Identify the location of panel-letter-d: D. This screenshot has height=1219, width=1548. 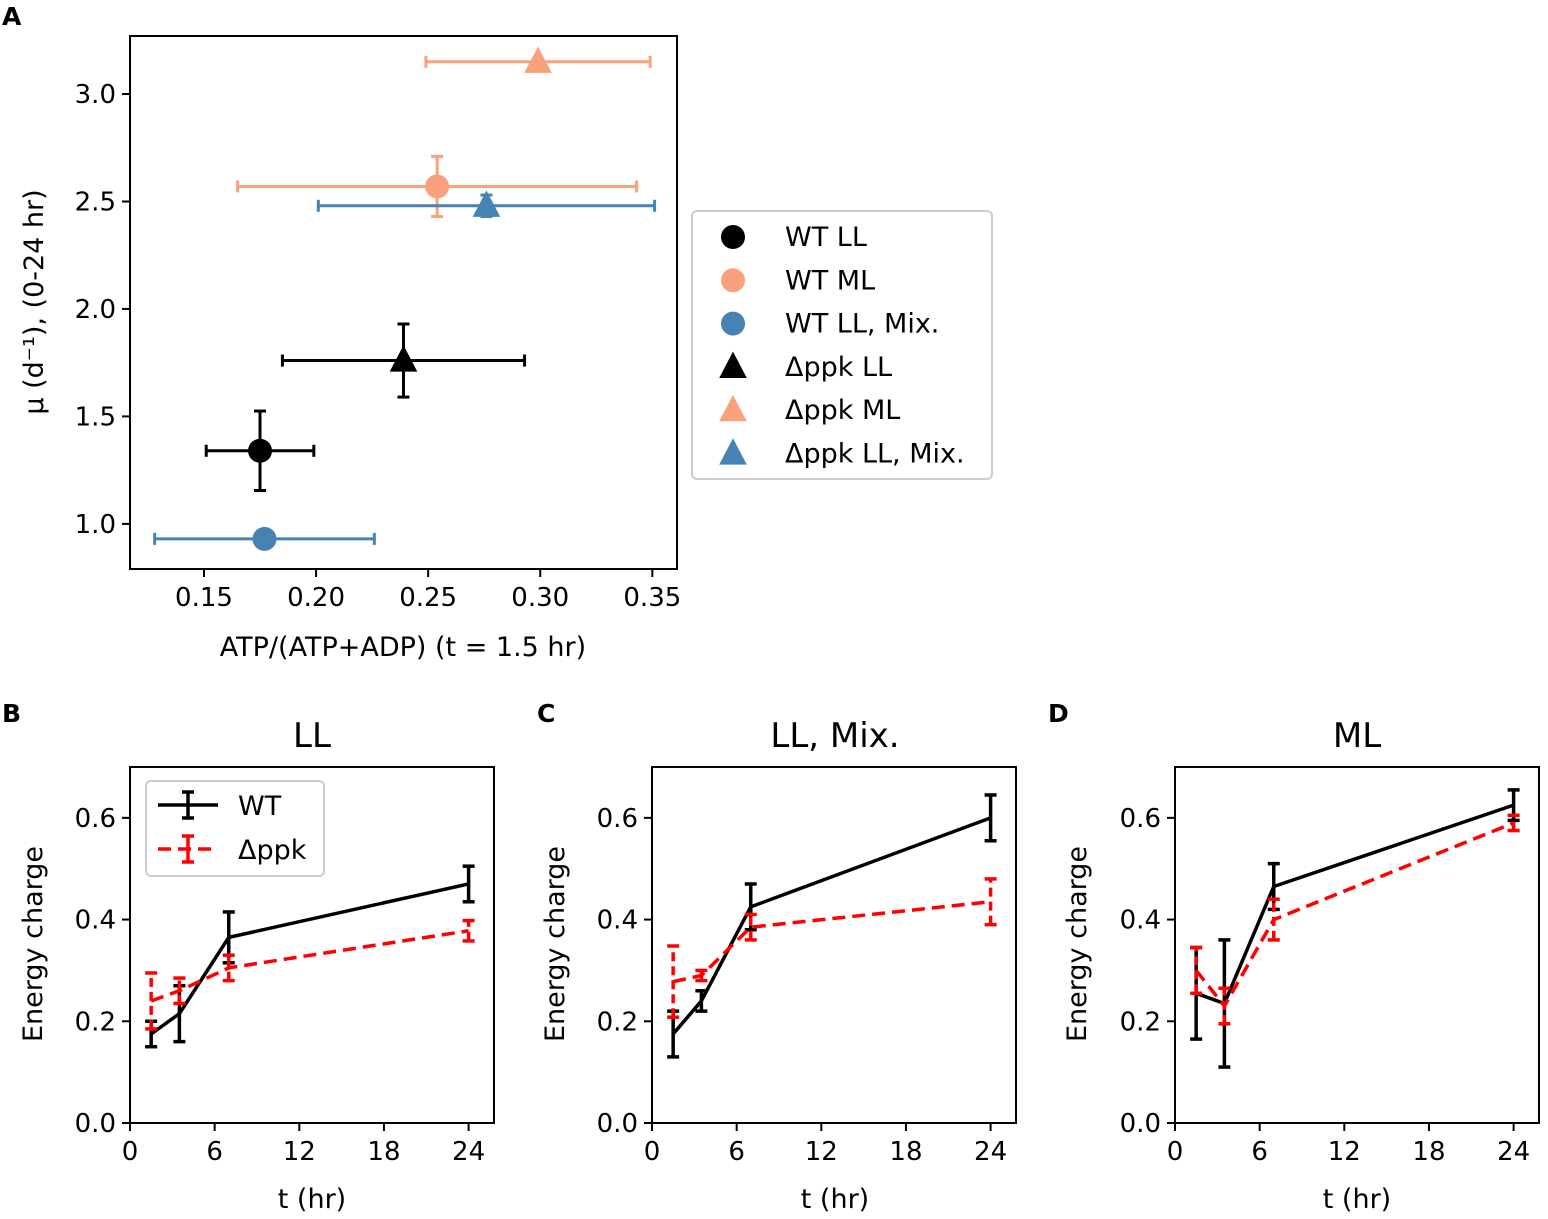
(1058, 713).